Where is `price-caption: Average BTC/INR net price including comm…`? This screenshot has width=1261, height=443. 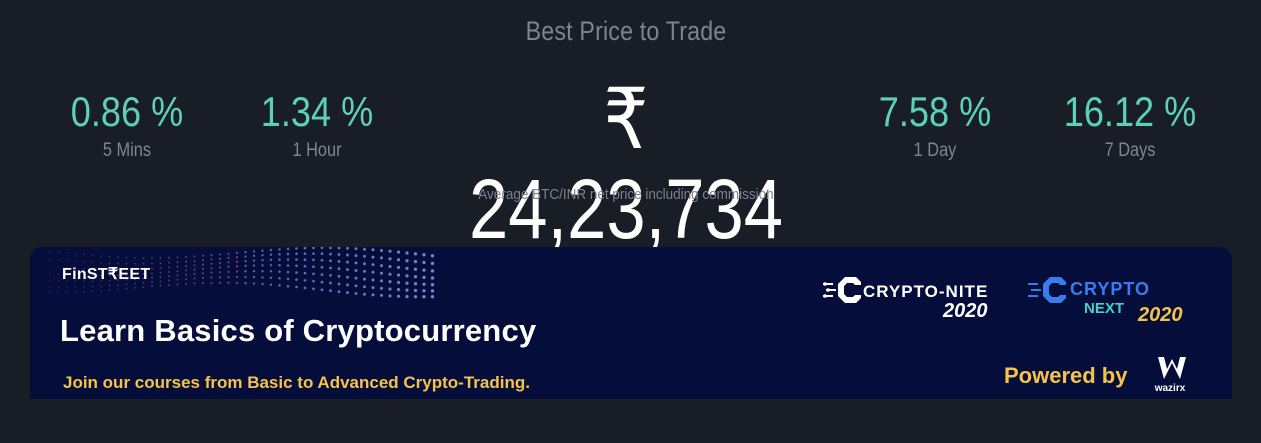
price-caption: Average BTC/INR net price including comm… is located at coordinates (626, 194).